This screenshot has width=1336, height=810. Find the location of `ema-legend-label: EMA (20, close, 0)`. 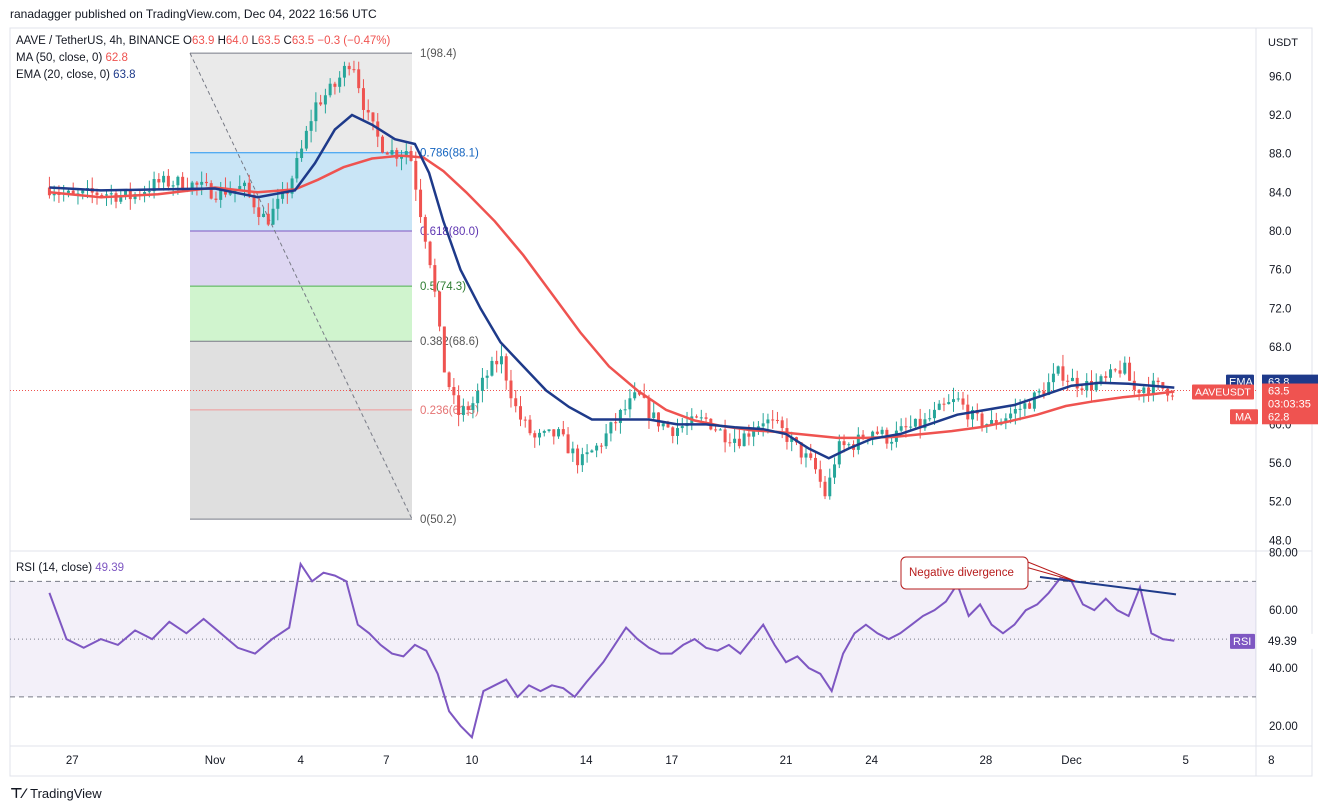

ema-legend-label: EMA (20, close, 0) is located at coordinates (63, 75).